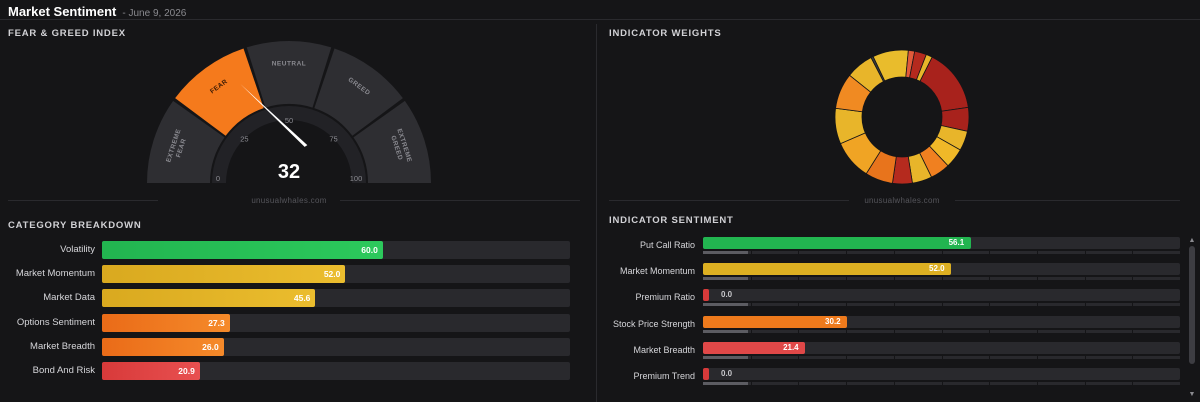  Describe the element at coordinates (77, 249) in the screenshot. I see `category-label: Volatility` at that location.